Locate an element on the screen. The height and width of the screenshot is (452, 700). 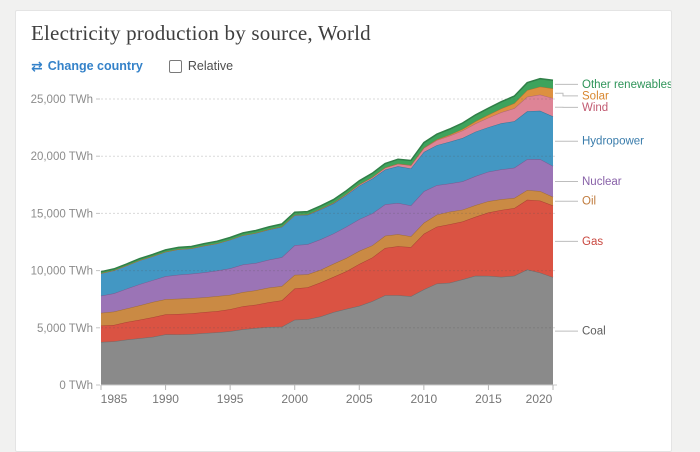
x-axis-label: 2015 is located at coordinates (488, 399).